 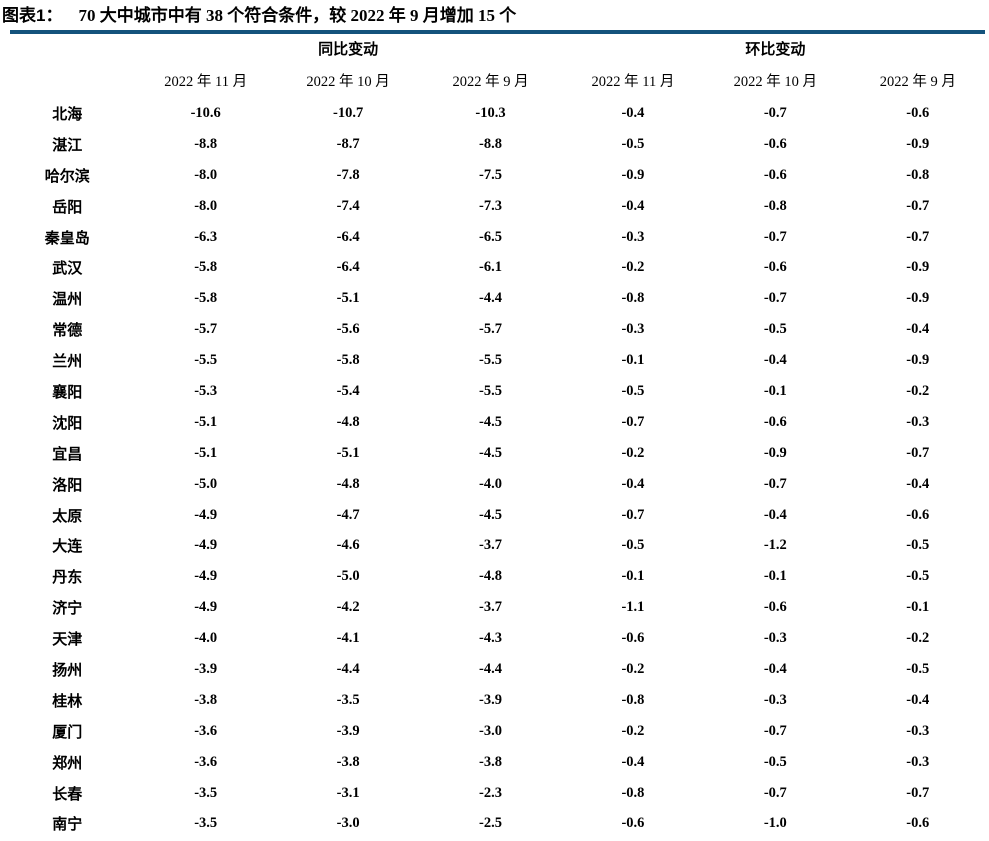 What do you see at coordinates (348, 545) in the screenshot?
I see `value-cell: -4.6` at bounding box center [348, 545].